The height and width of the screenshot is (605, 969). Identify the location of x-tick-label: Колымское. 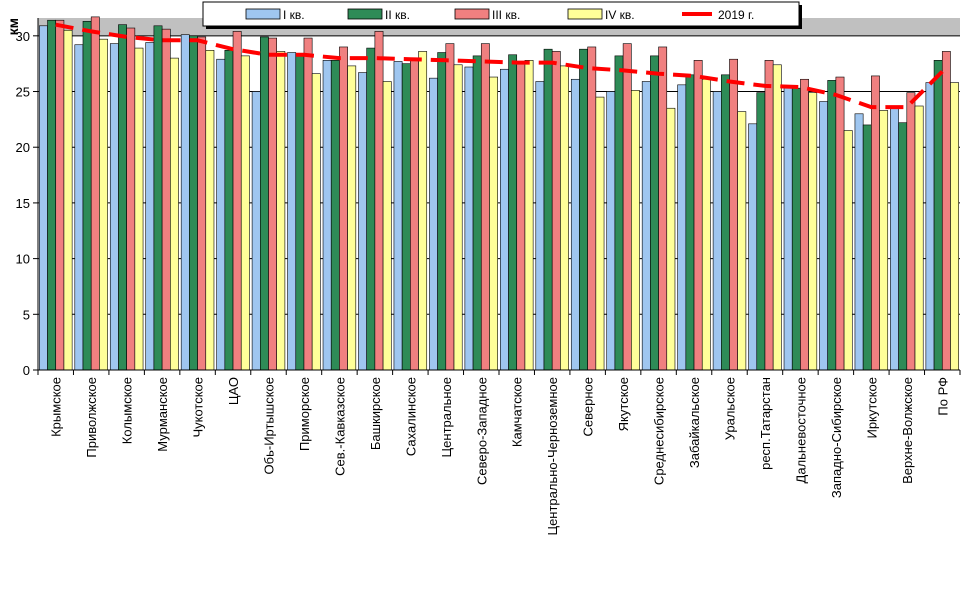
(127, 410).